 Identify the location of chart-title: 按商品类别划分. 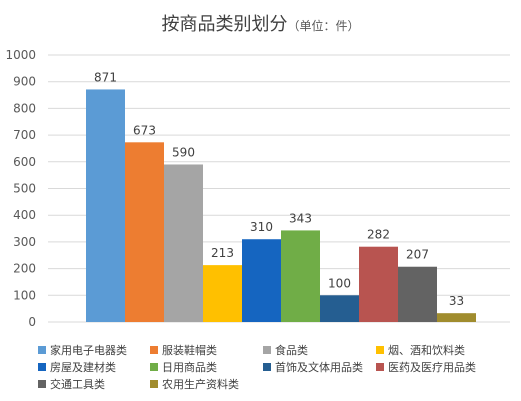
(224, 24).